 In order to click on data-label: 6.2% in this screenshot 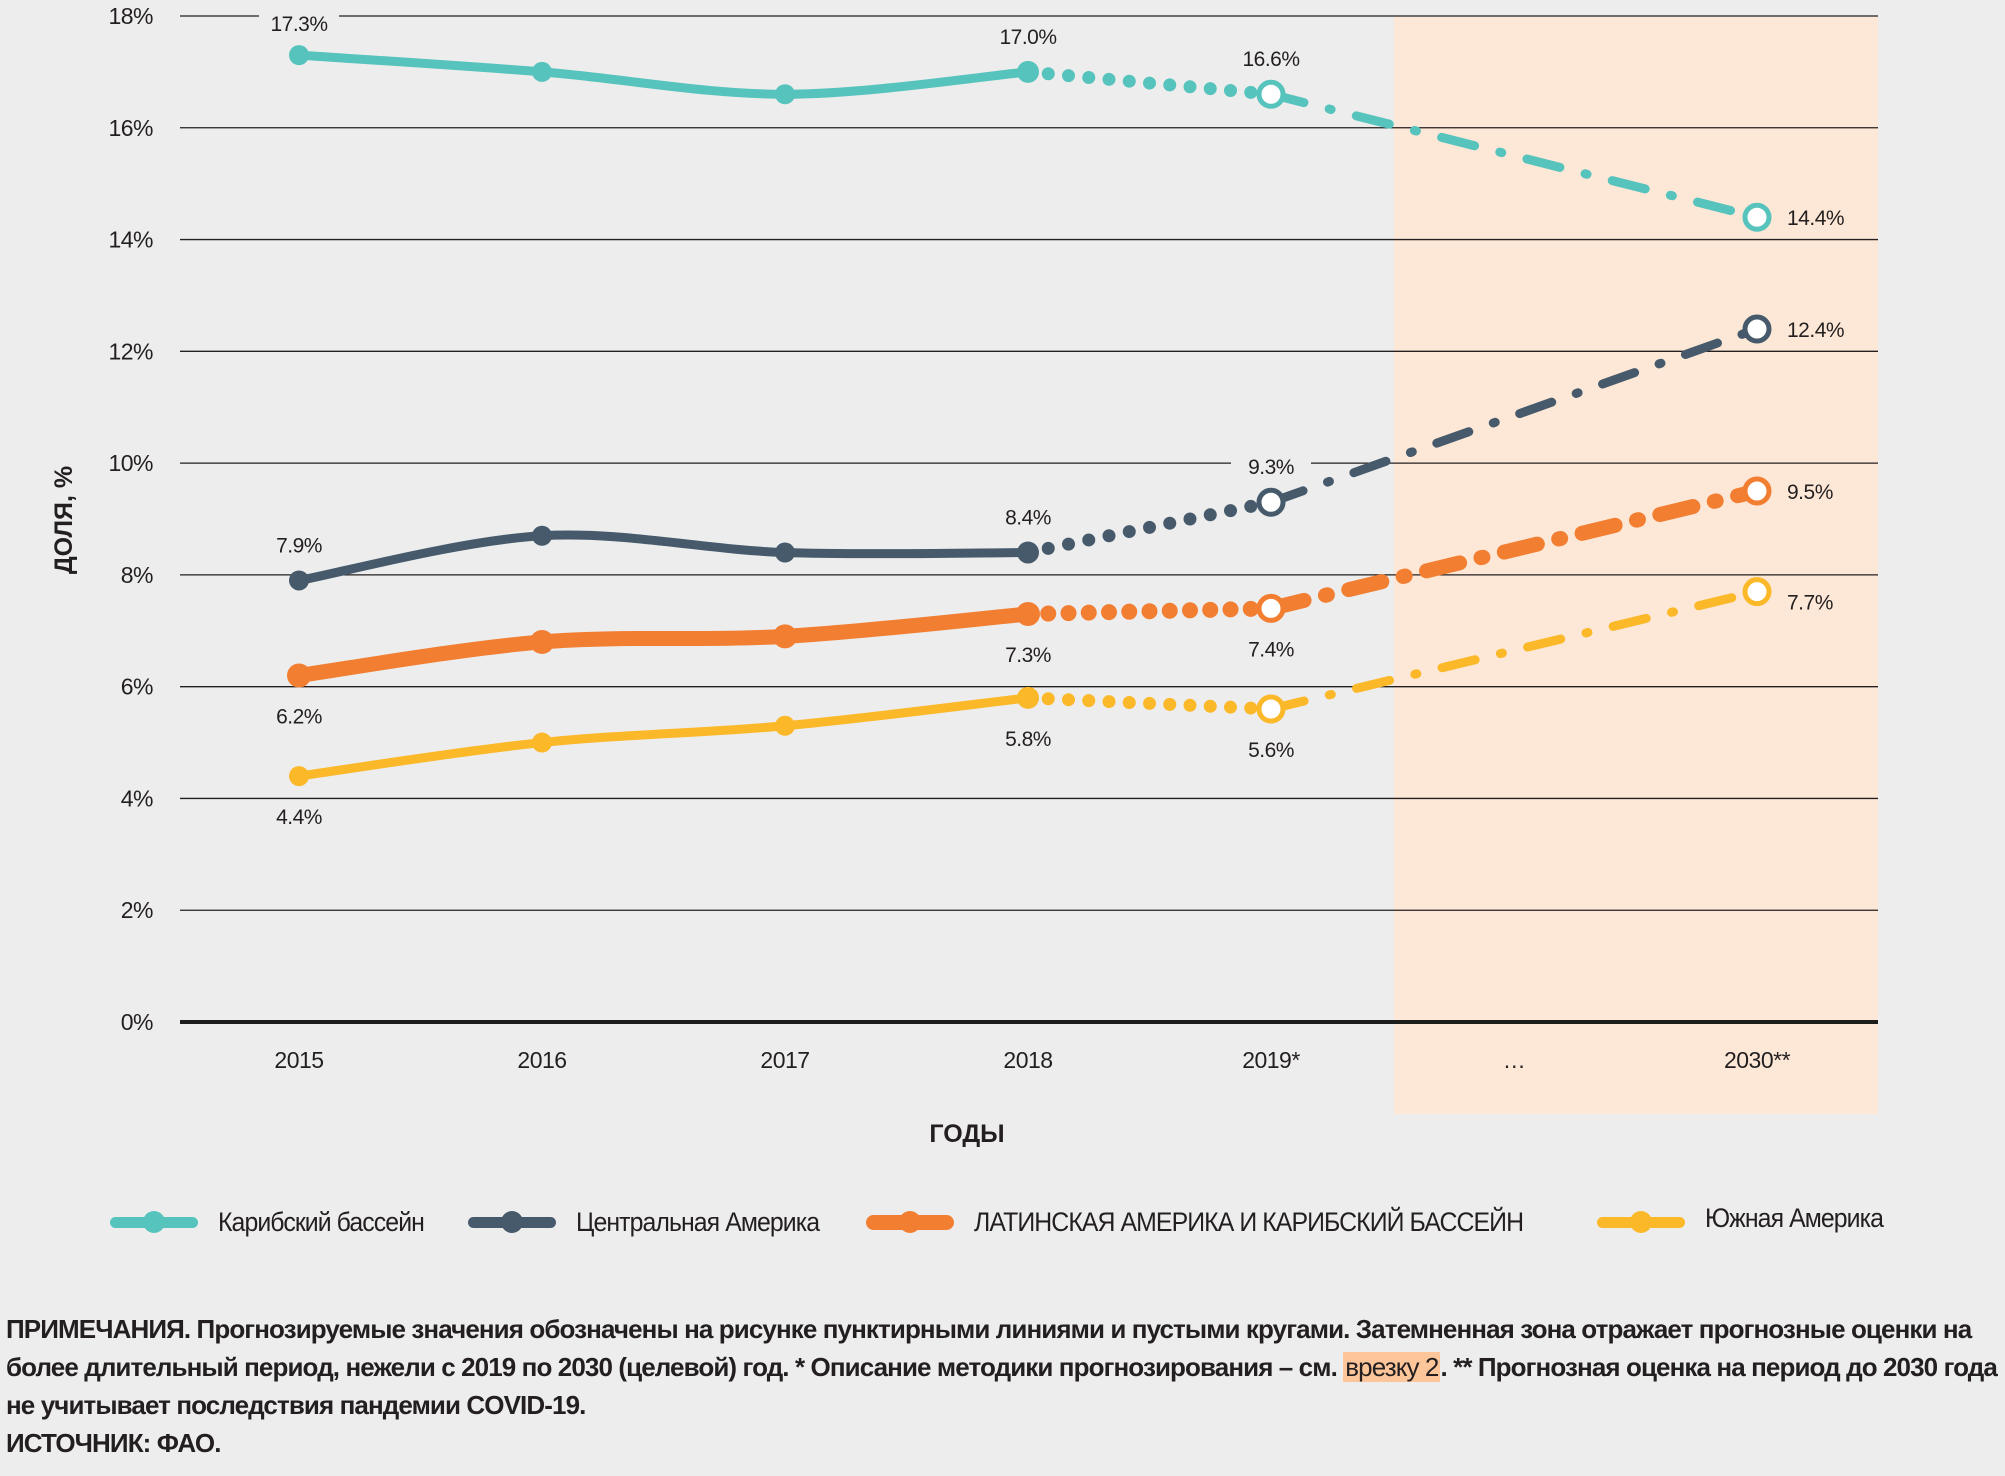, I will do `click(299, 716)`.